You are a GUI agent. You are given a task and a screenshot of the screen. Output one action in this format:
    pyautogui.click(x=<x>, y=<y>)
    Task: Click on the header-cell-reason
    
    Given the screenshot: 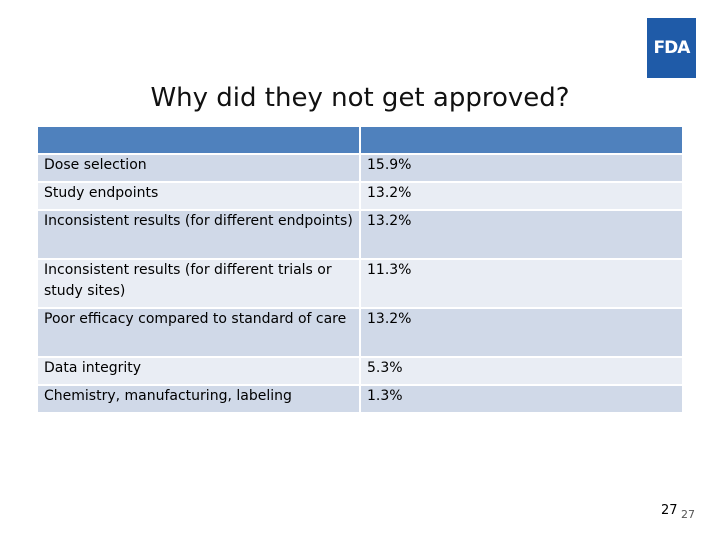 What is the action you would take?
    pyautogui.click(x=198, y=140)
    